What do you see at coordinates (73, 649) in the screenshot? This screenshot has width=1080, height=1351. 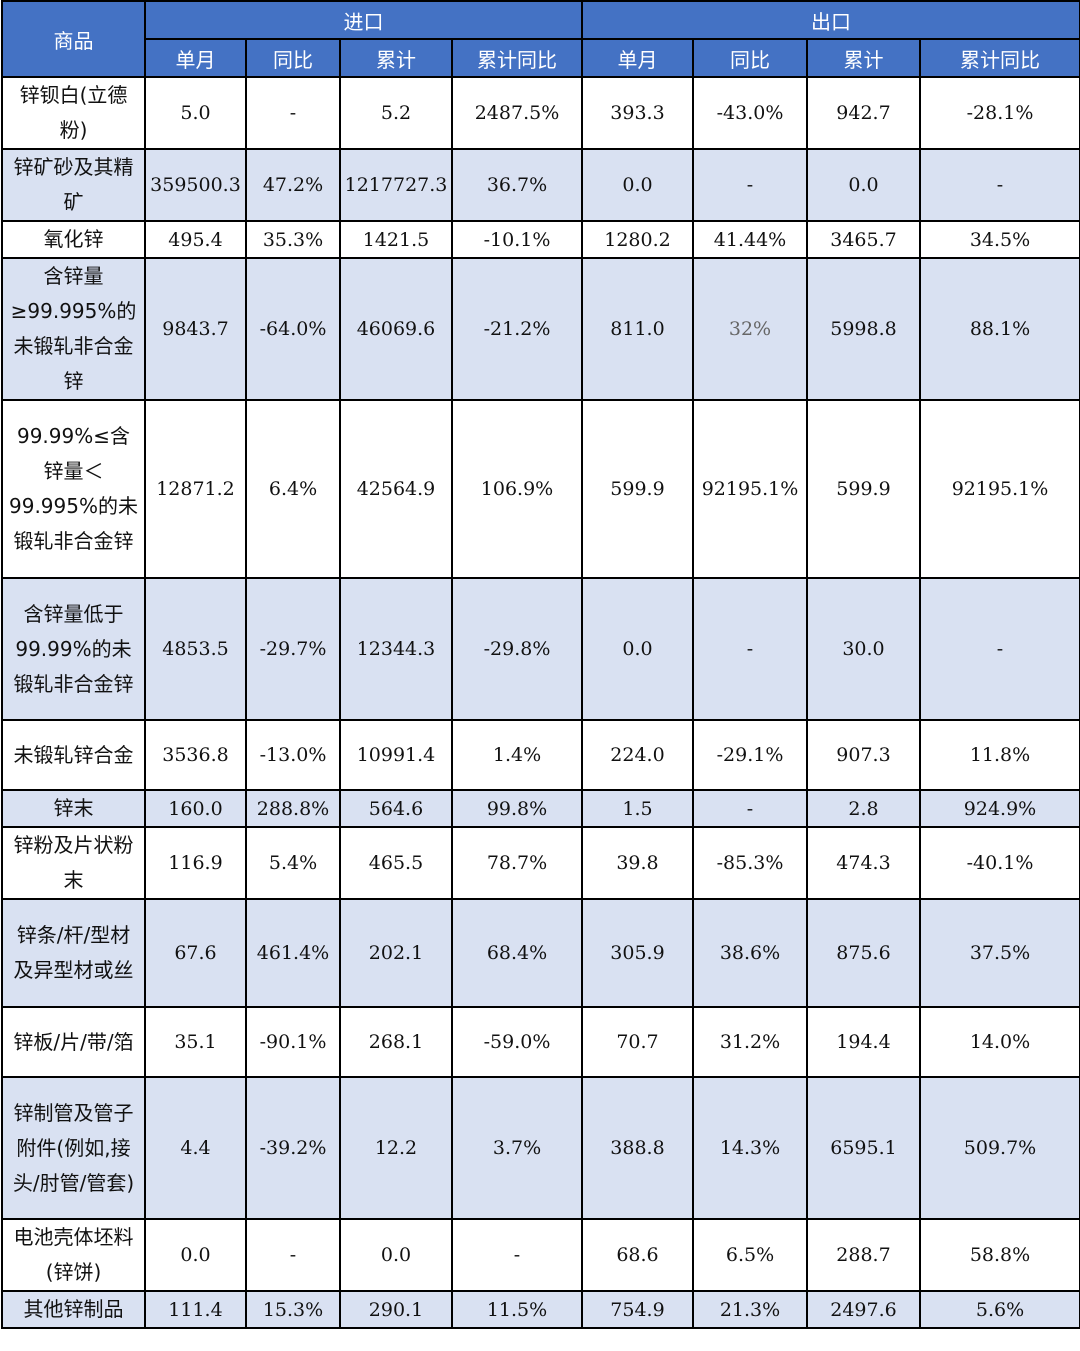 I see `product-name-cell: 含锌量低于99.99%的未锻轧非合金锌` at bounding box center [73, 649].